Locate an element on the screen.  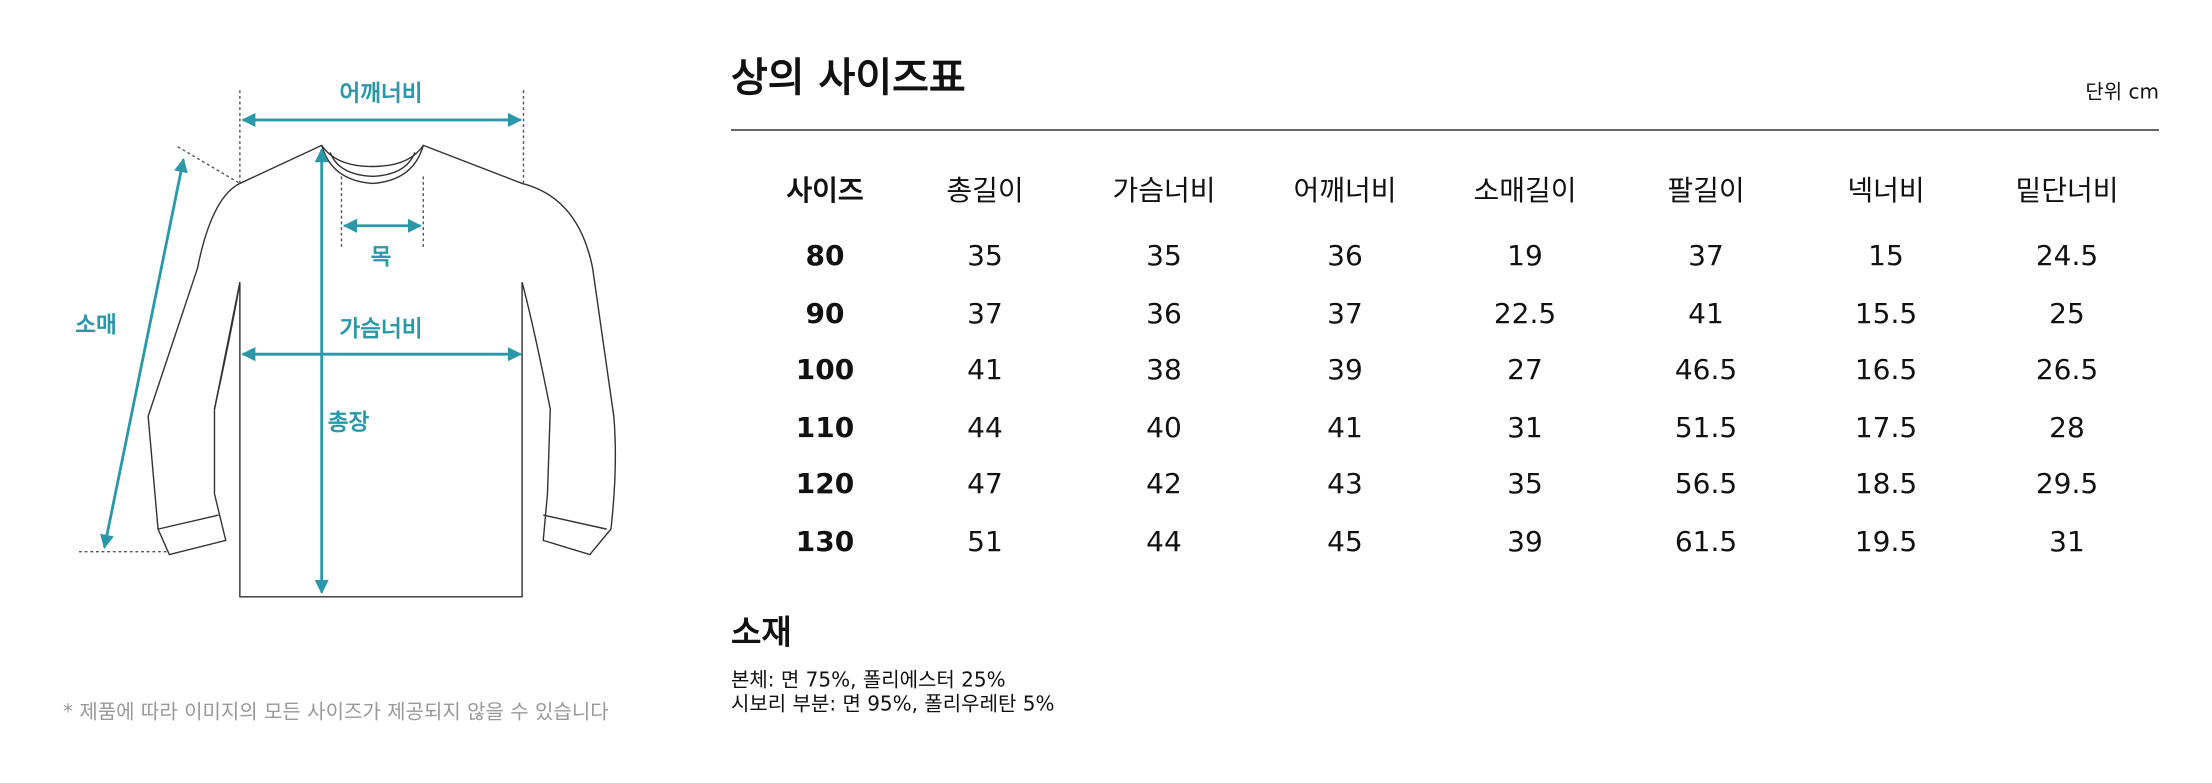
column-header: 밑단너비 is located at coordinates (2066, 190).